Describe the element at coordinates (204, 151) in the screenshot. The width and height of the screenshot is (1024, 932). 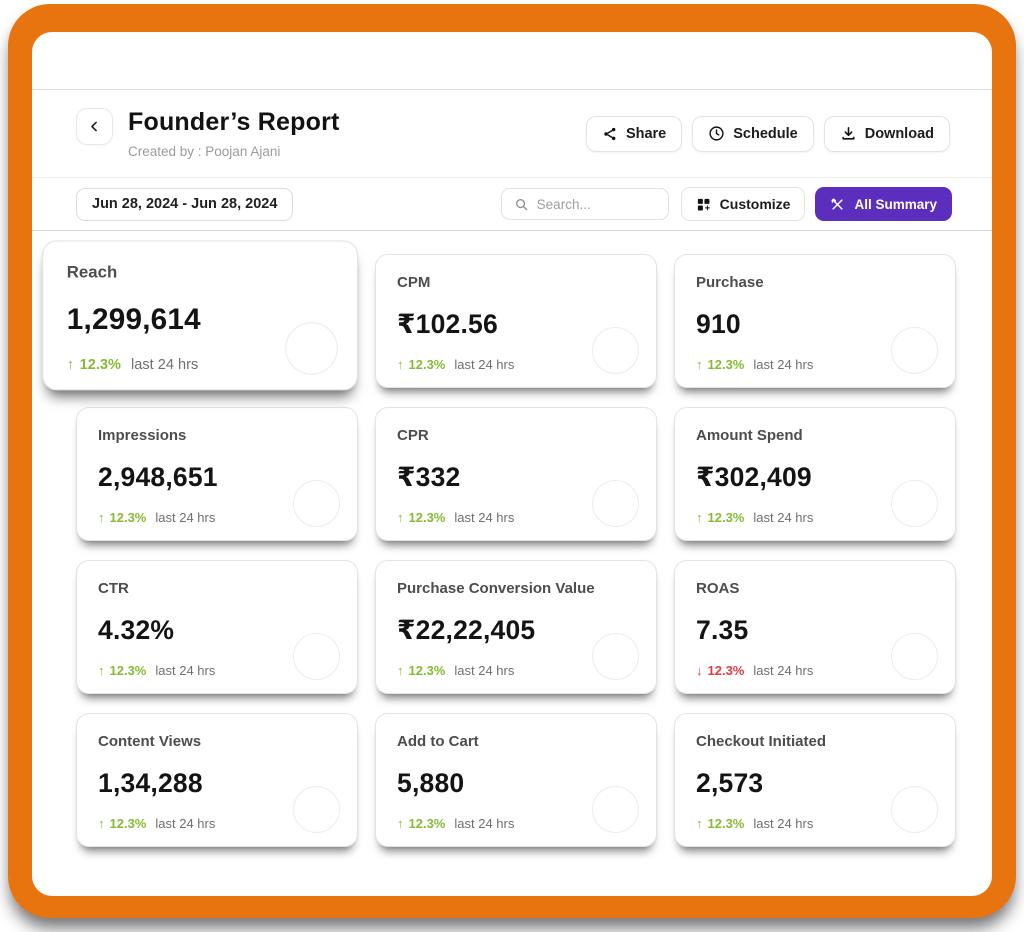
I see `created-by-text: Created by : Poojan Ajani` at that location.